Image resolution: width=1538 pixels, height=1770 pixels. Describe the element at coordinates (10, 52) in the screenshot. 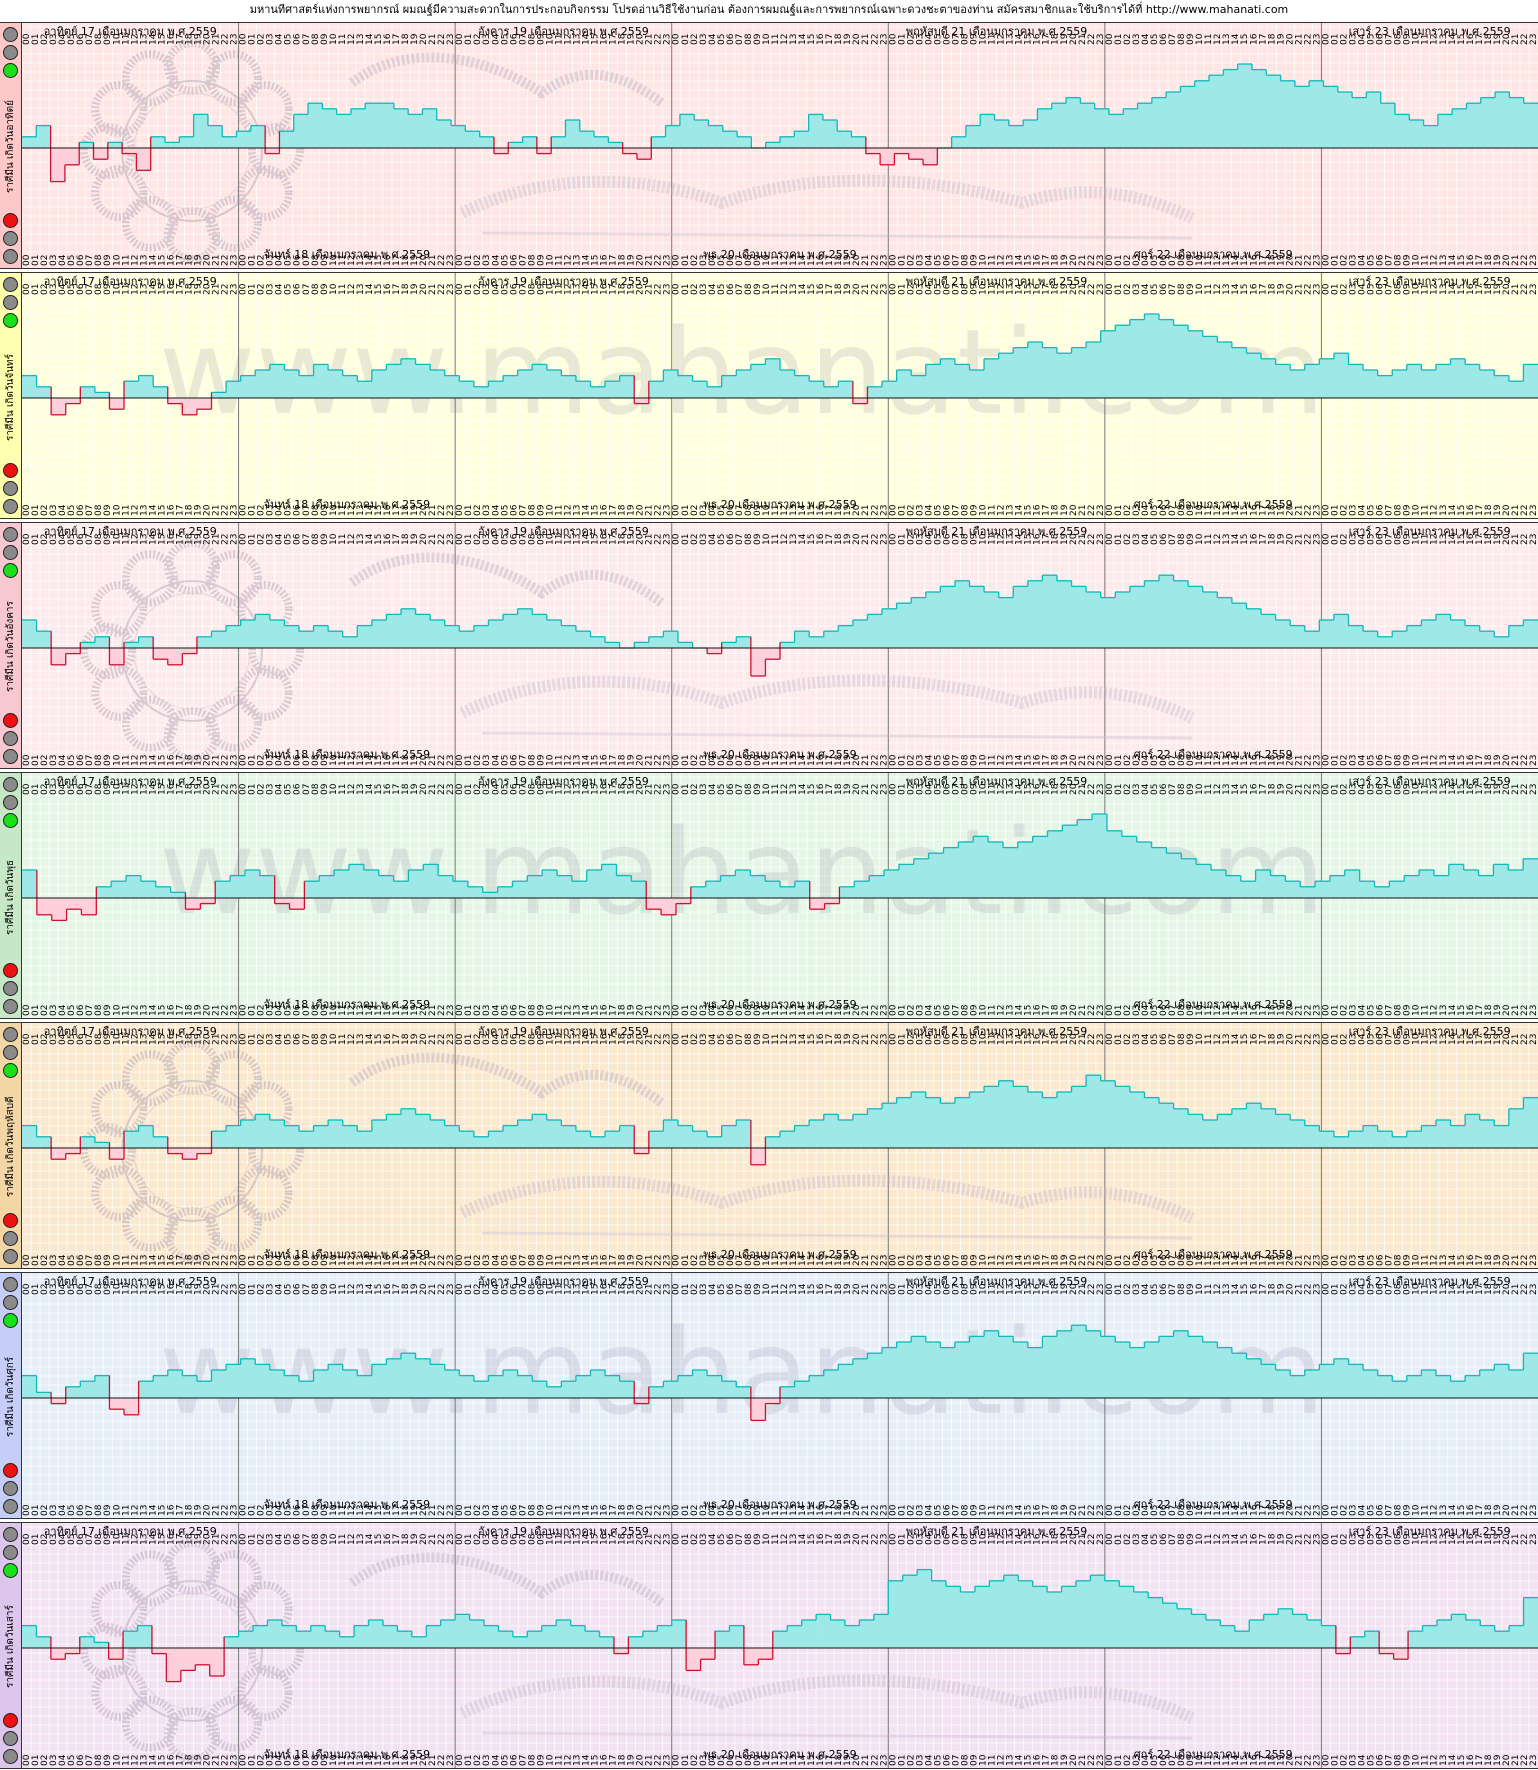

I see `grey-light-icon` at that location.